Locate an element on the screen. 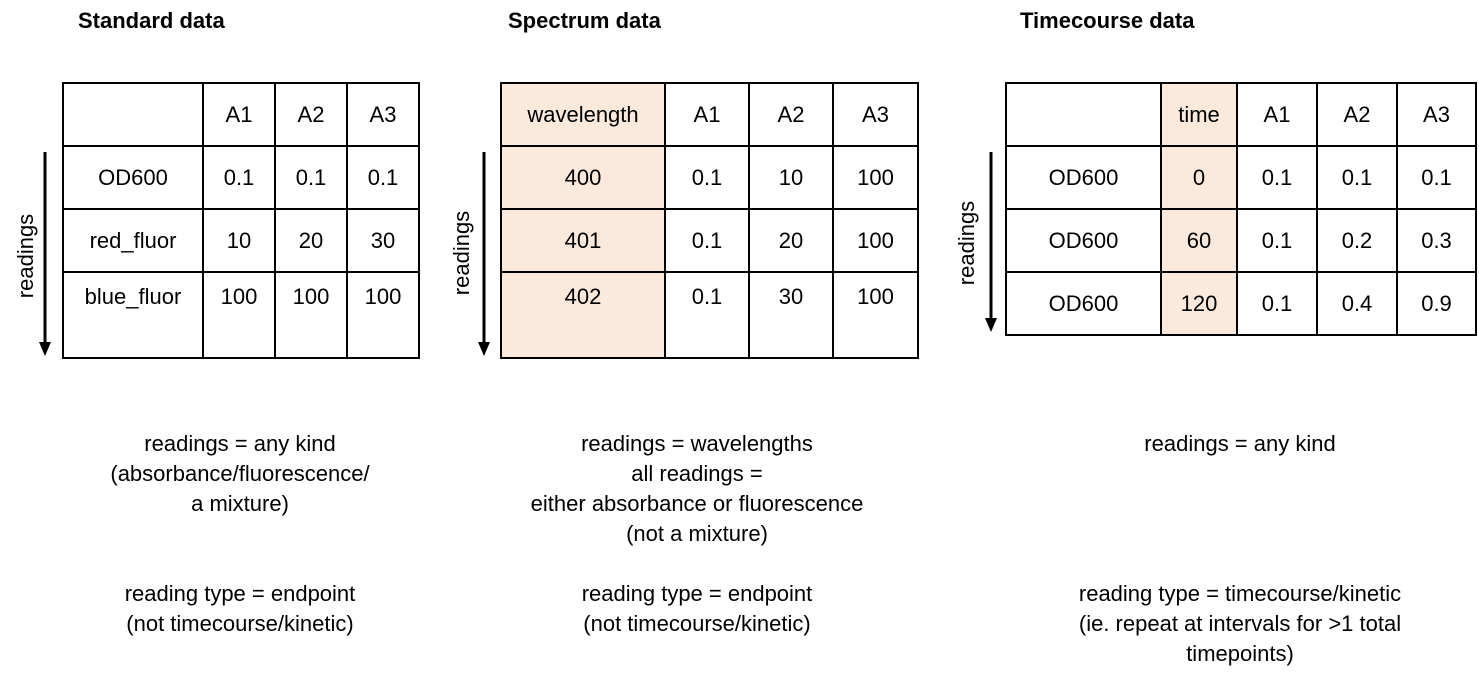 The image size is (1479, 683). value-cell: 0.4 is located at coordinates (1357, 303).